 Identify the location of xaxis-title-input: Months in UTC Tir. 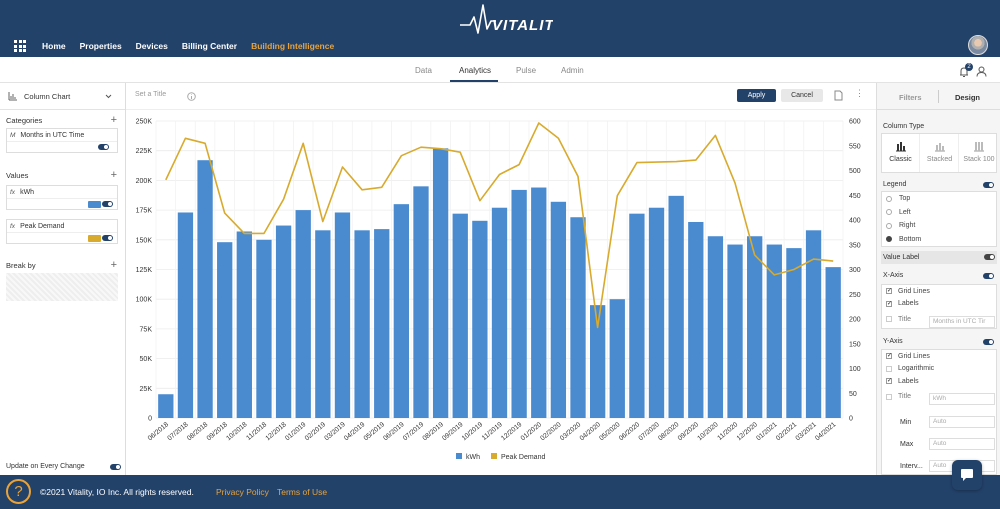
(962, 322).